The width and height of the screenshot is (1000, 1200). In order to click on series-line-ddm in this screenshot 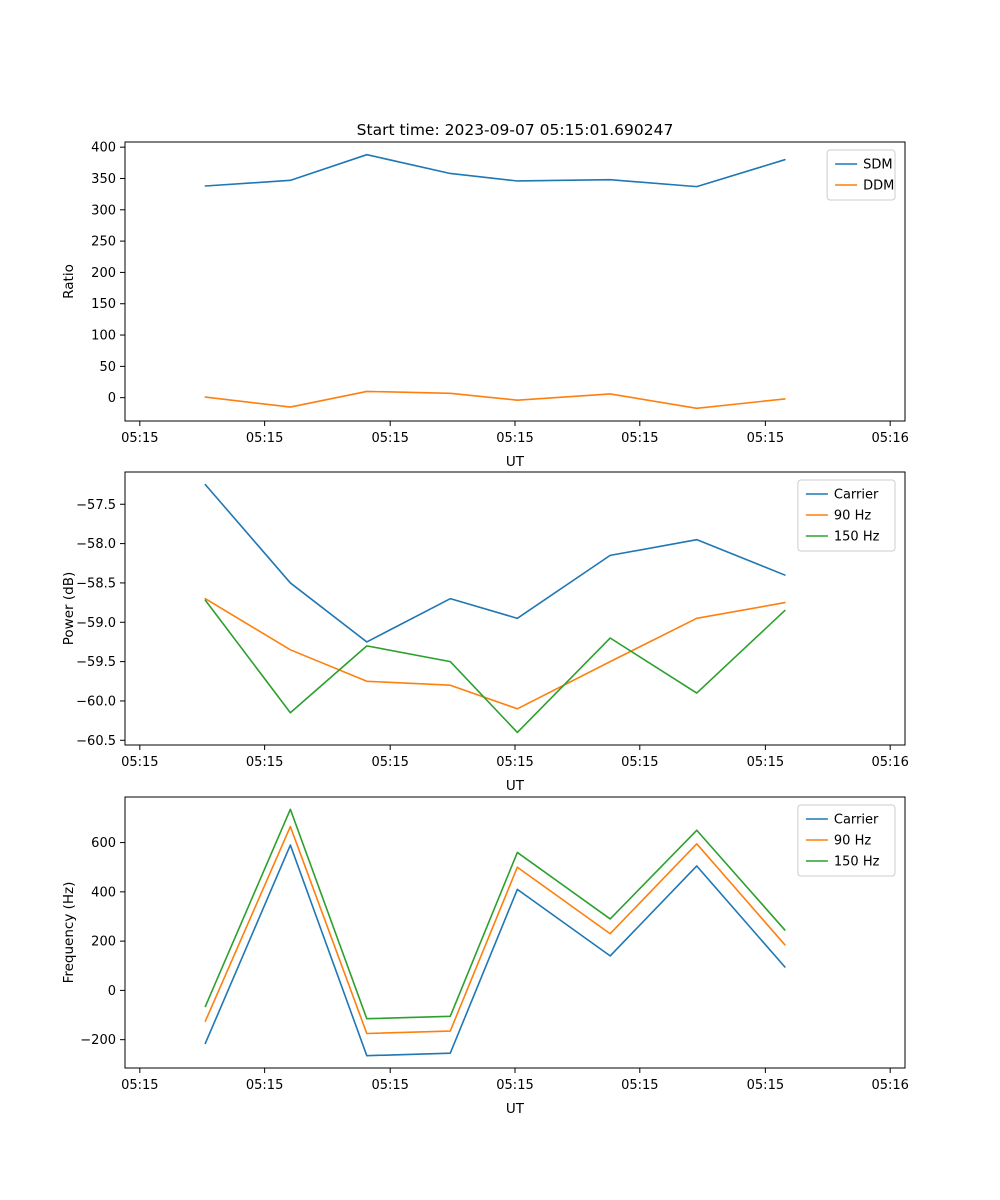, I will do `click(495, 400)`.